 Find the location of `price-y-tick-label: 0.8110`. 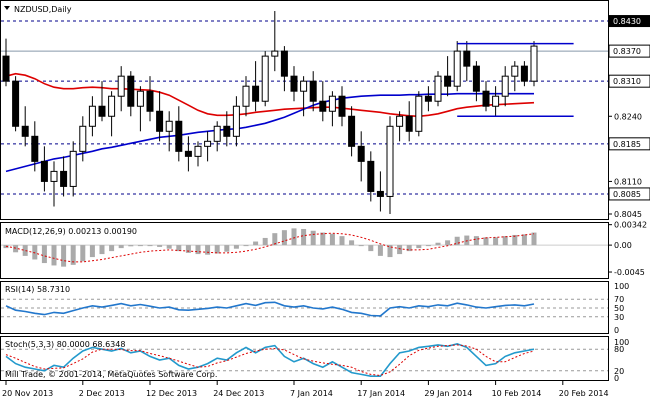

price-y-tick-label: 0.8110 is located at coordinates (628, 181).